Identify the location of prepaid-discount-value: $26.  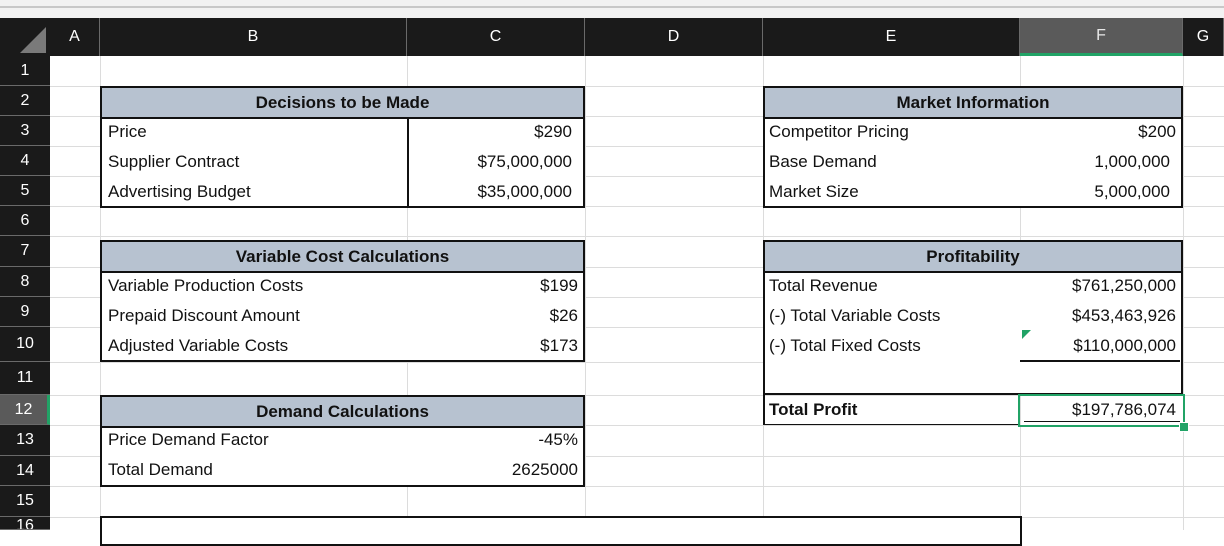
(563, 315).